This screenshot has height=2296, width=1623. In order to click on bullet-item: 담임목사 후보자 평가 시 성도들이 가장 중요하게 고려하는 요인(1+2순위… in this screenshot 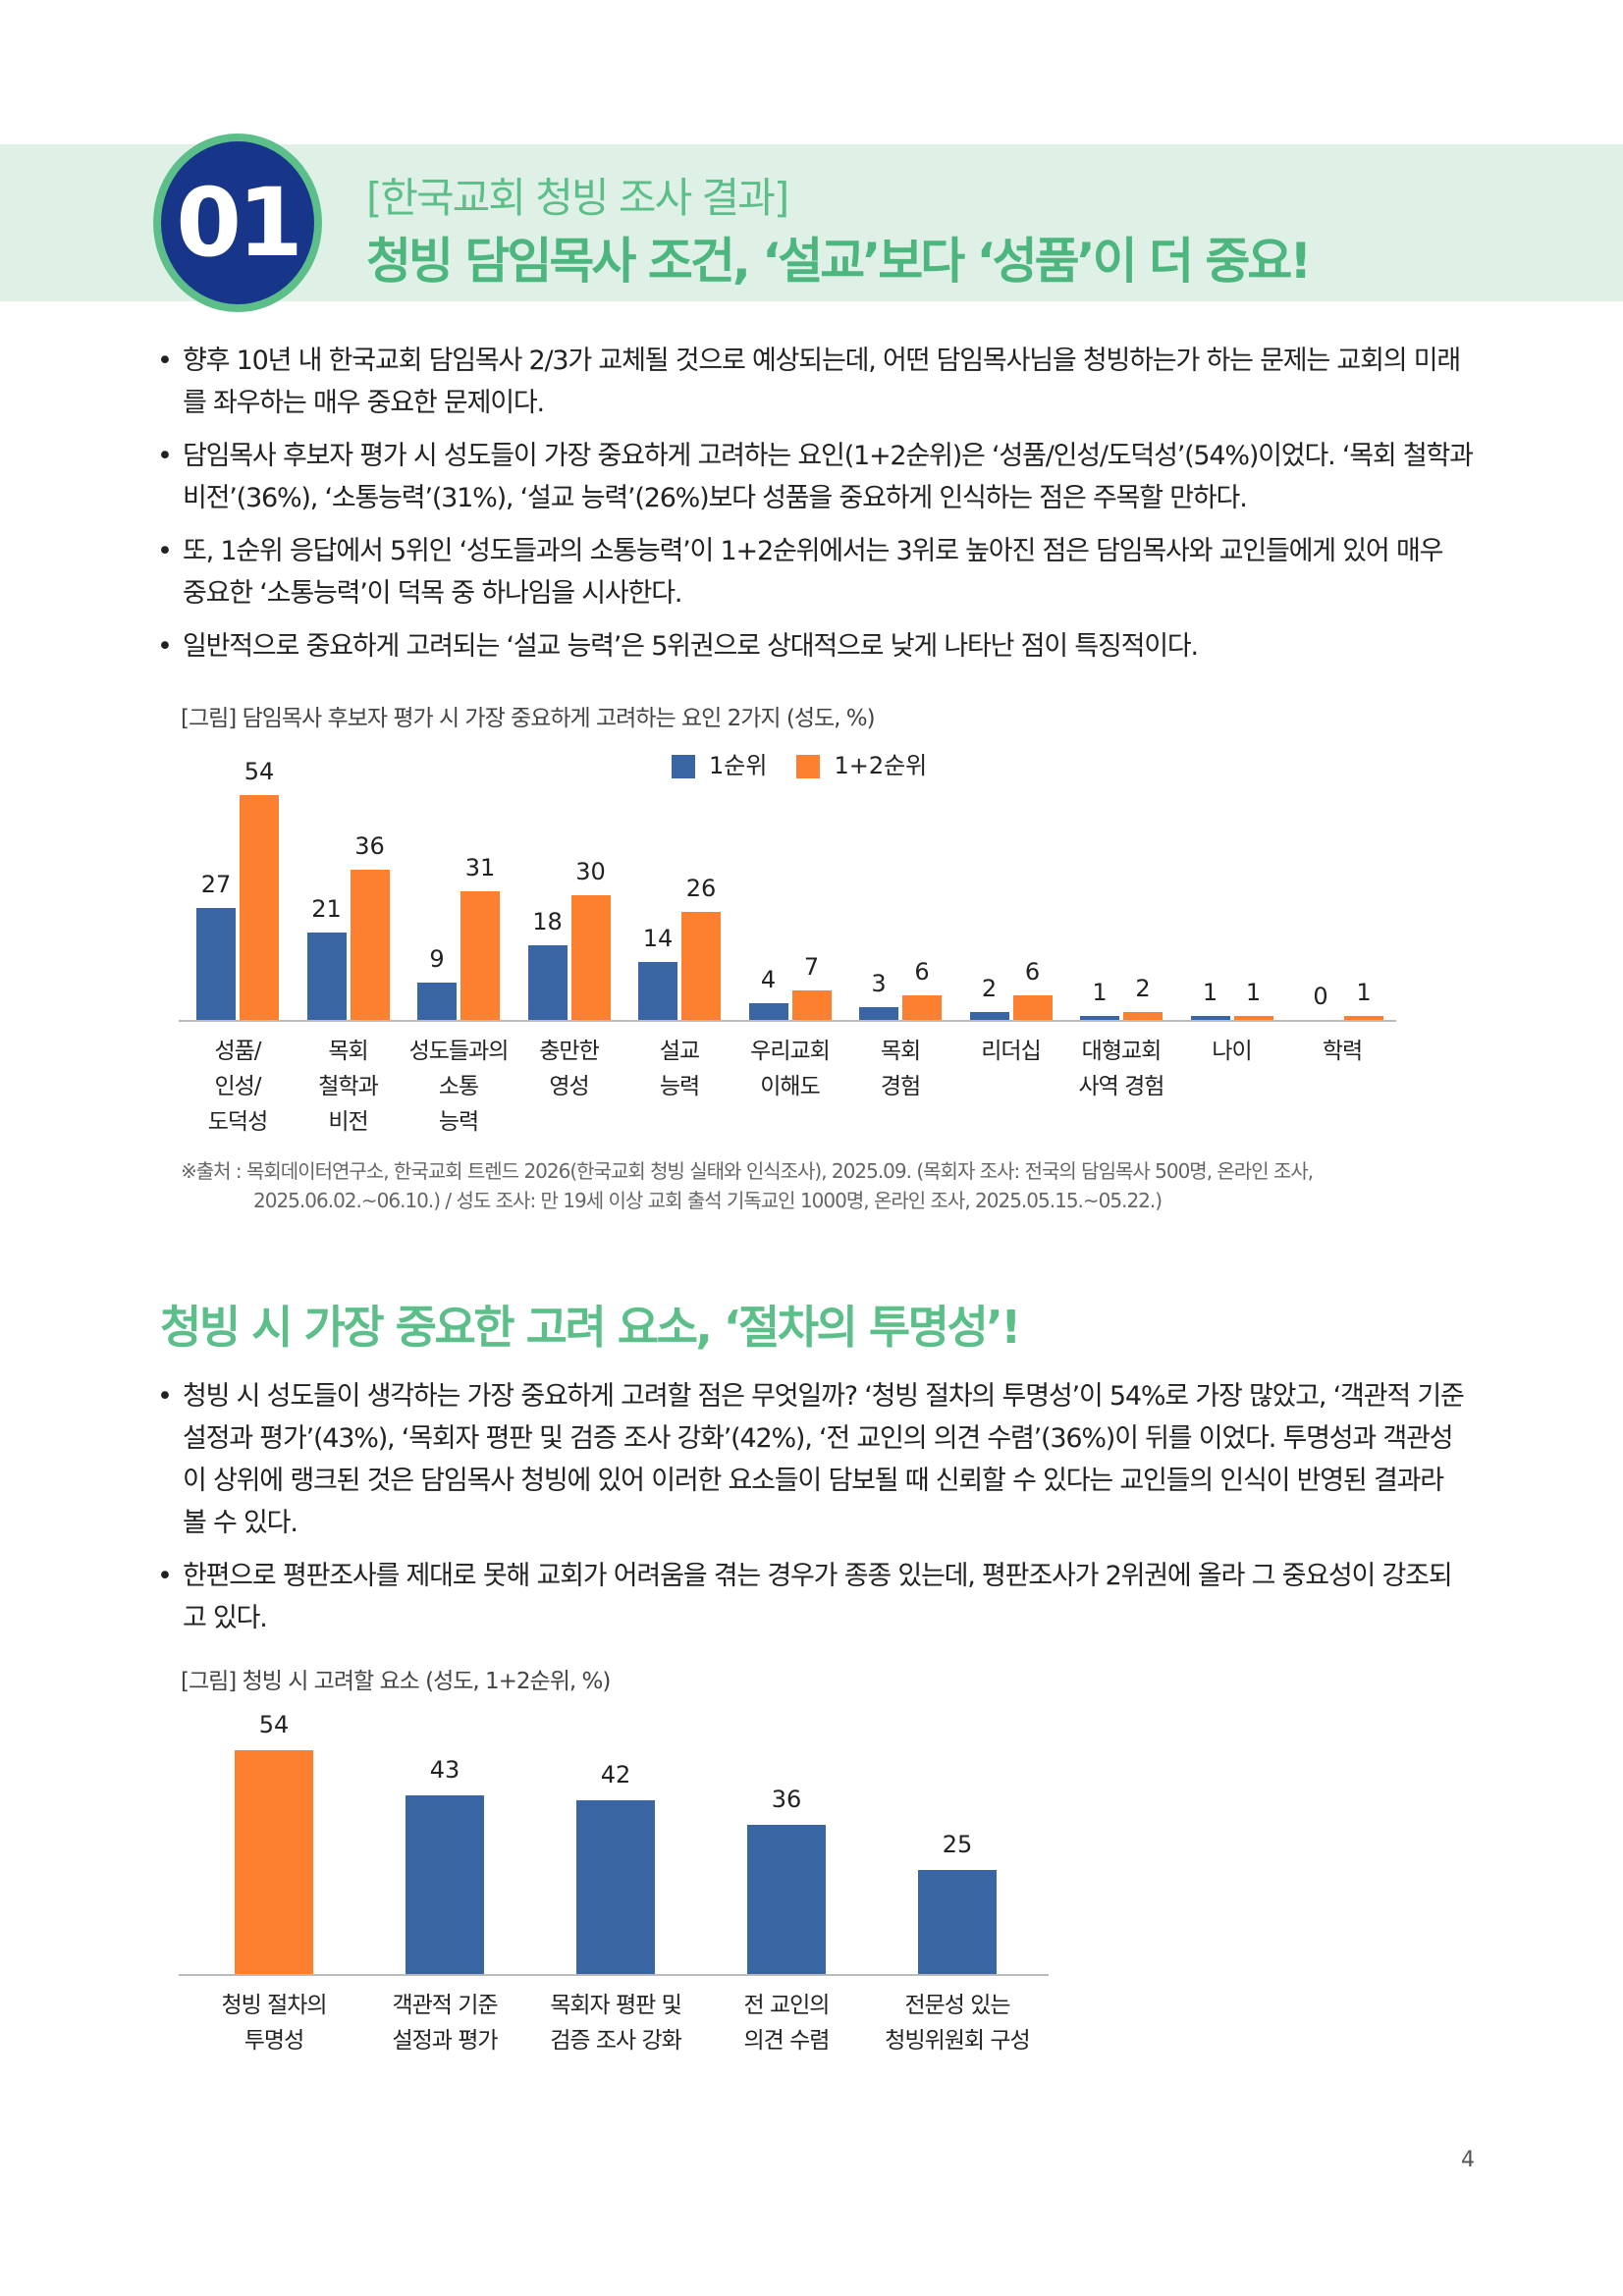, I will do `click(815, 477)`.